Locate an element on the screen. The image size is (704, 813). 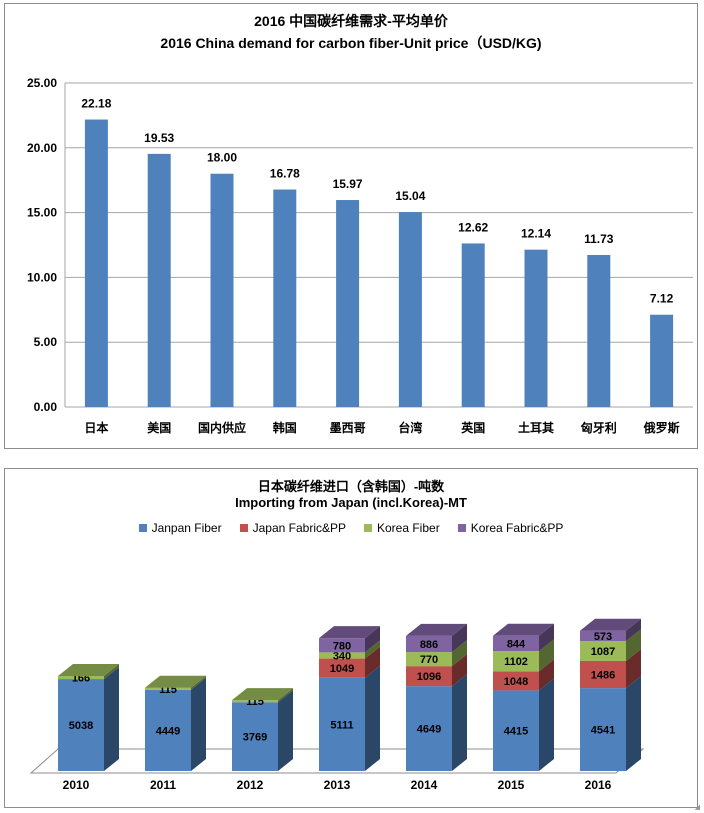
x-tick-label: 俄罗斯 is located at coordinates (661, 427).